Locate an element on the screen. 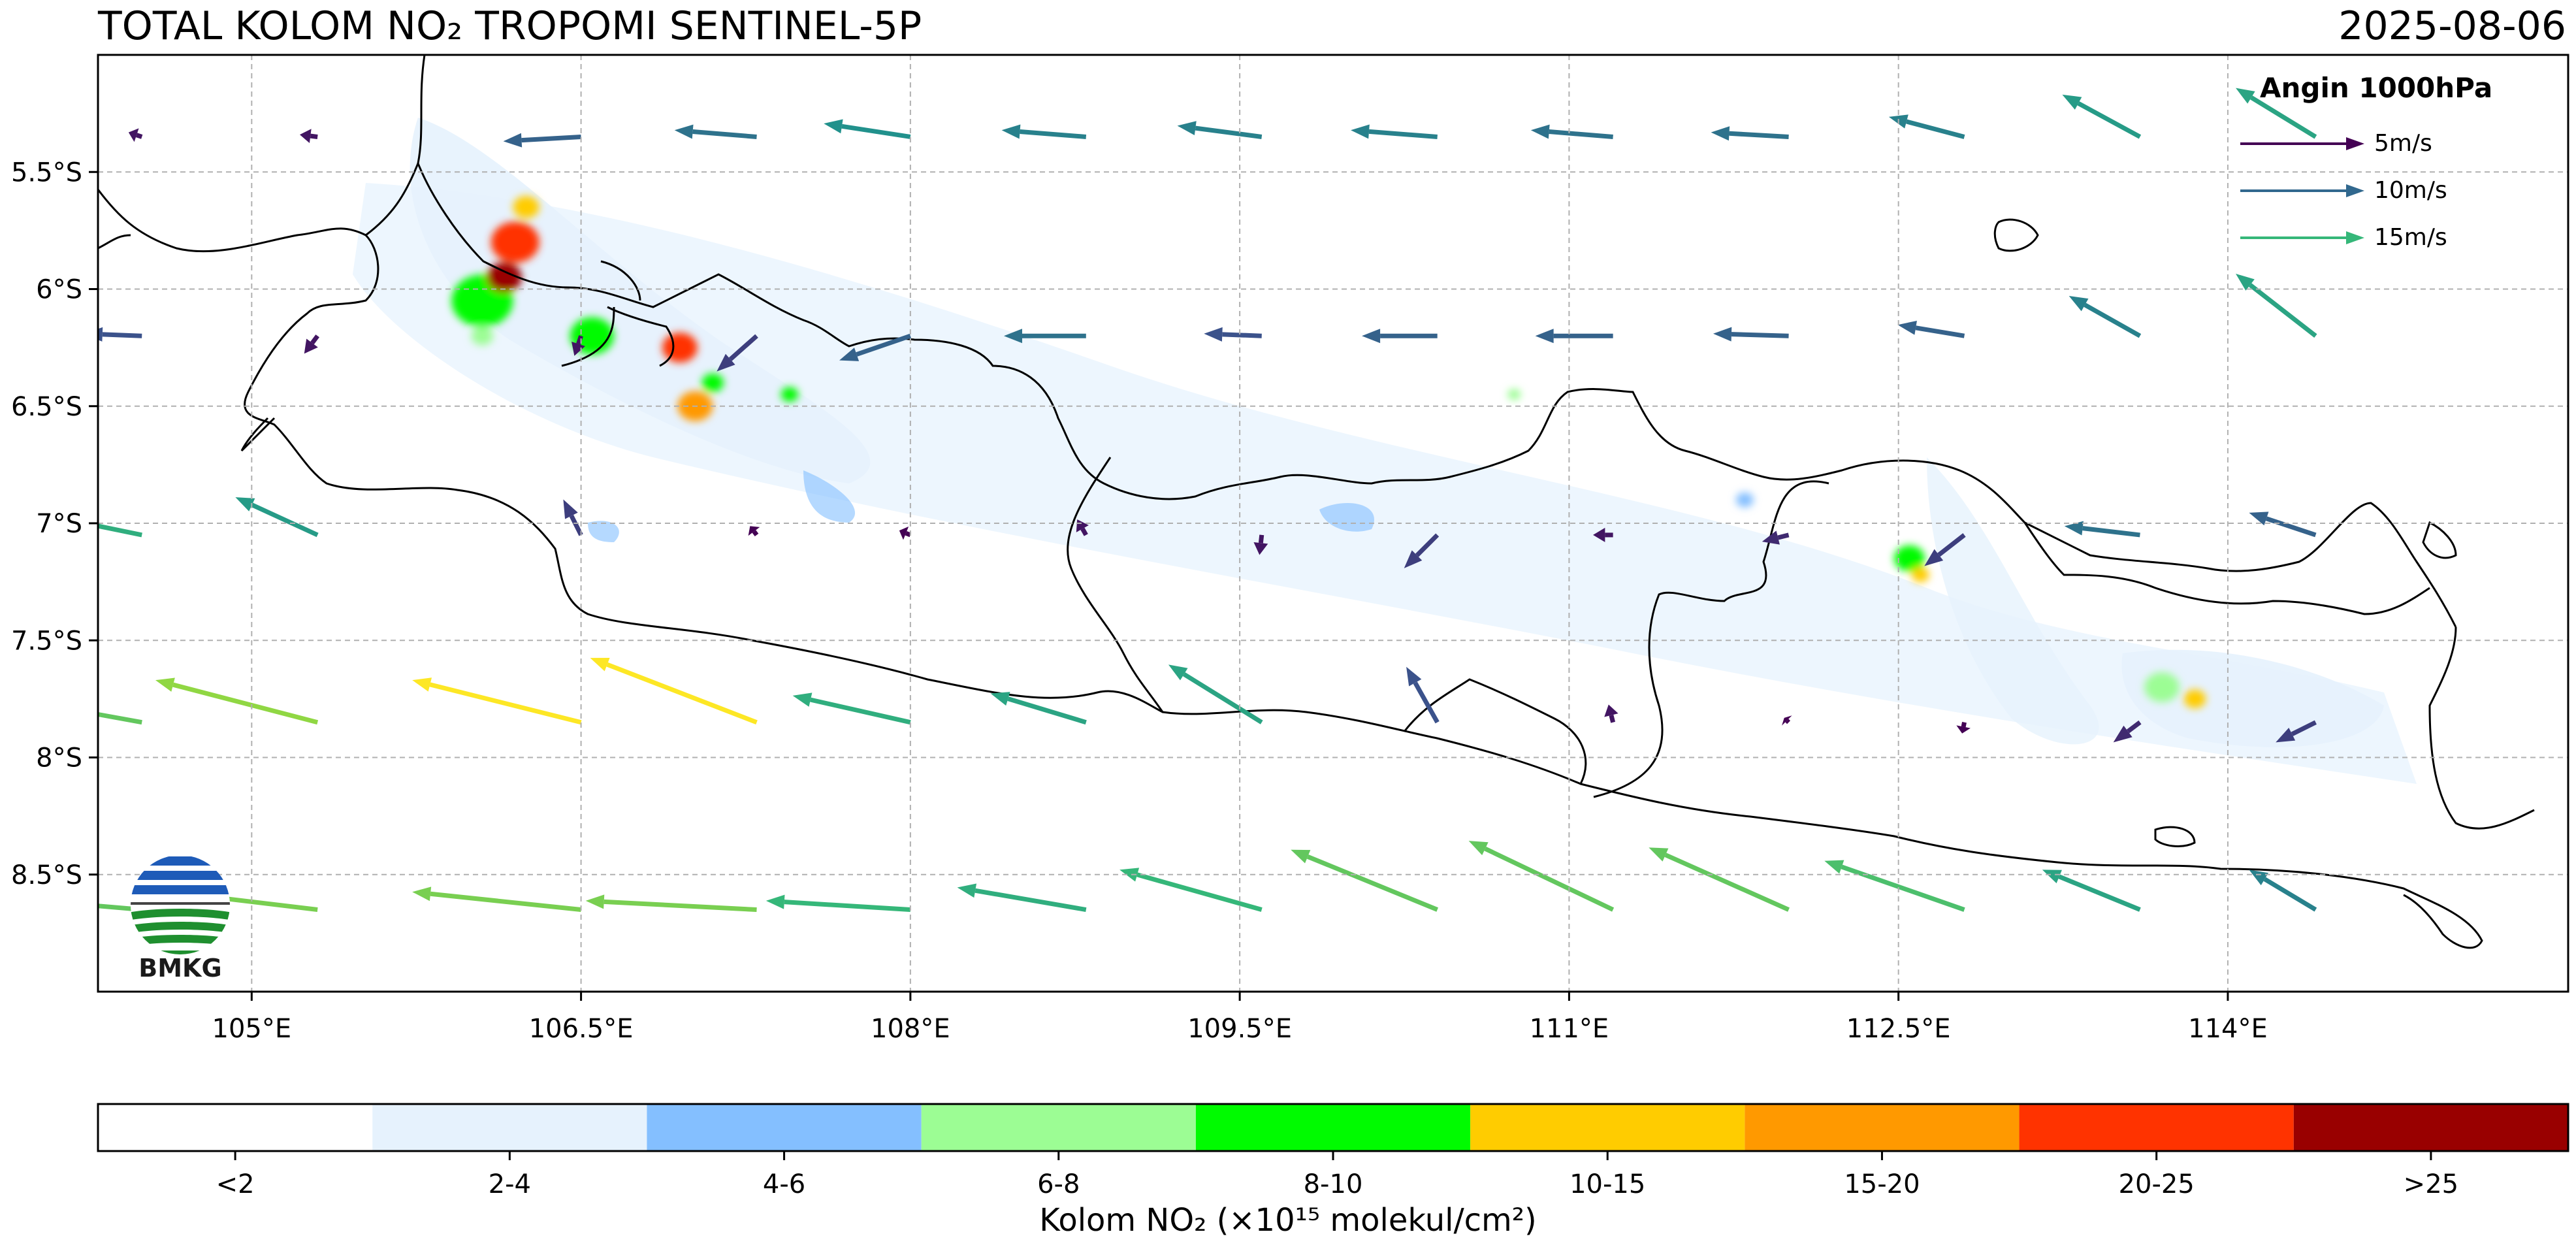 This screenshot has width=2576, height=1251. colorbar-tick-label: 10-15 is located at coordinates (1607, 1184).